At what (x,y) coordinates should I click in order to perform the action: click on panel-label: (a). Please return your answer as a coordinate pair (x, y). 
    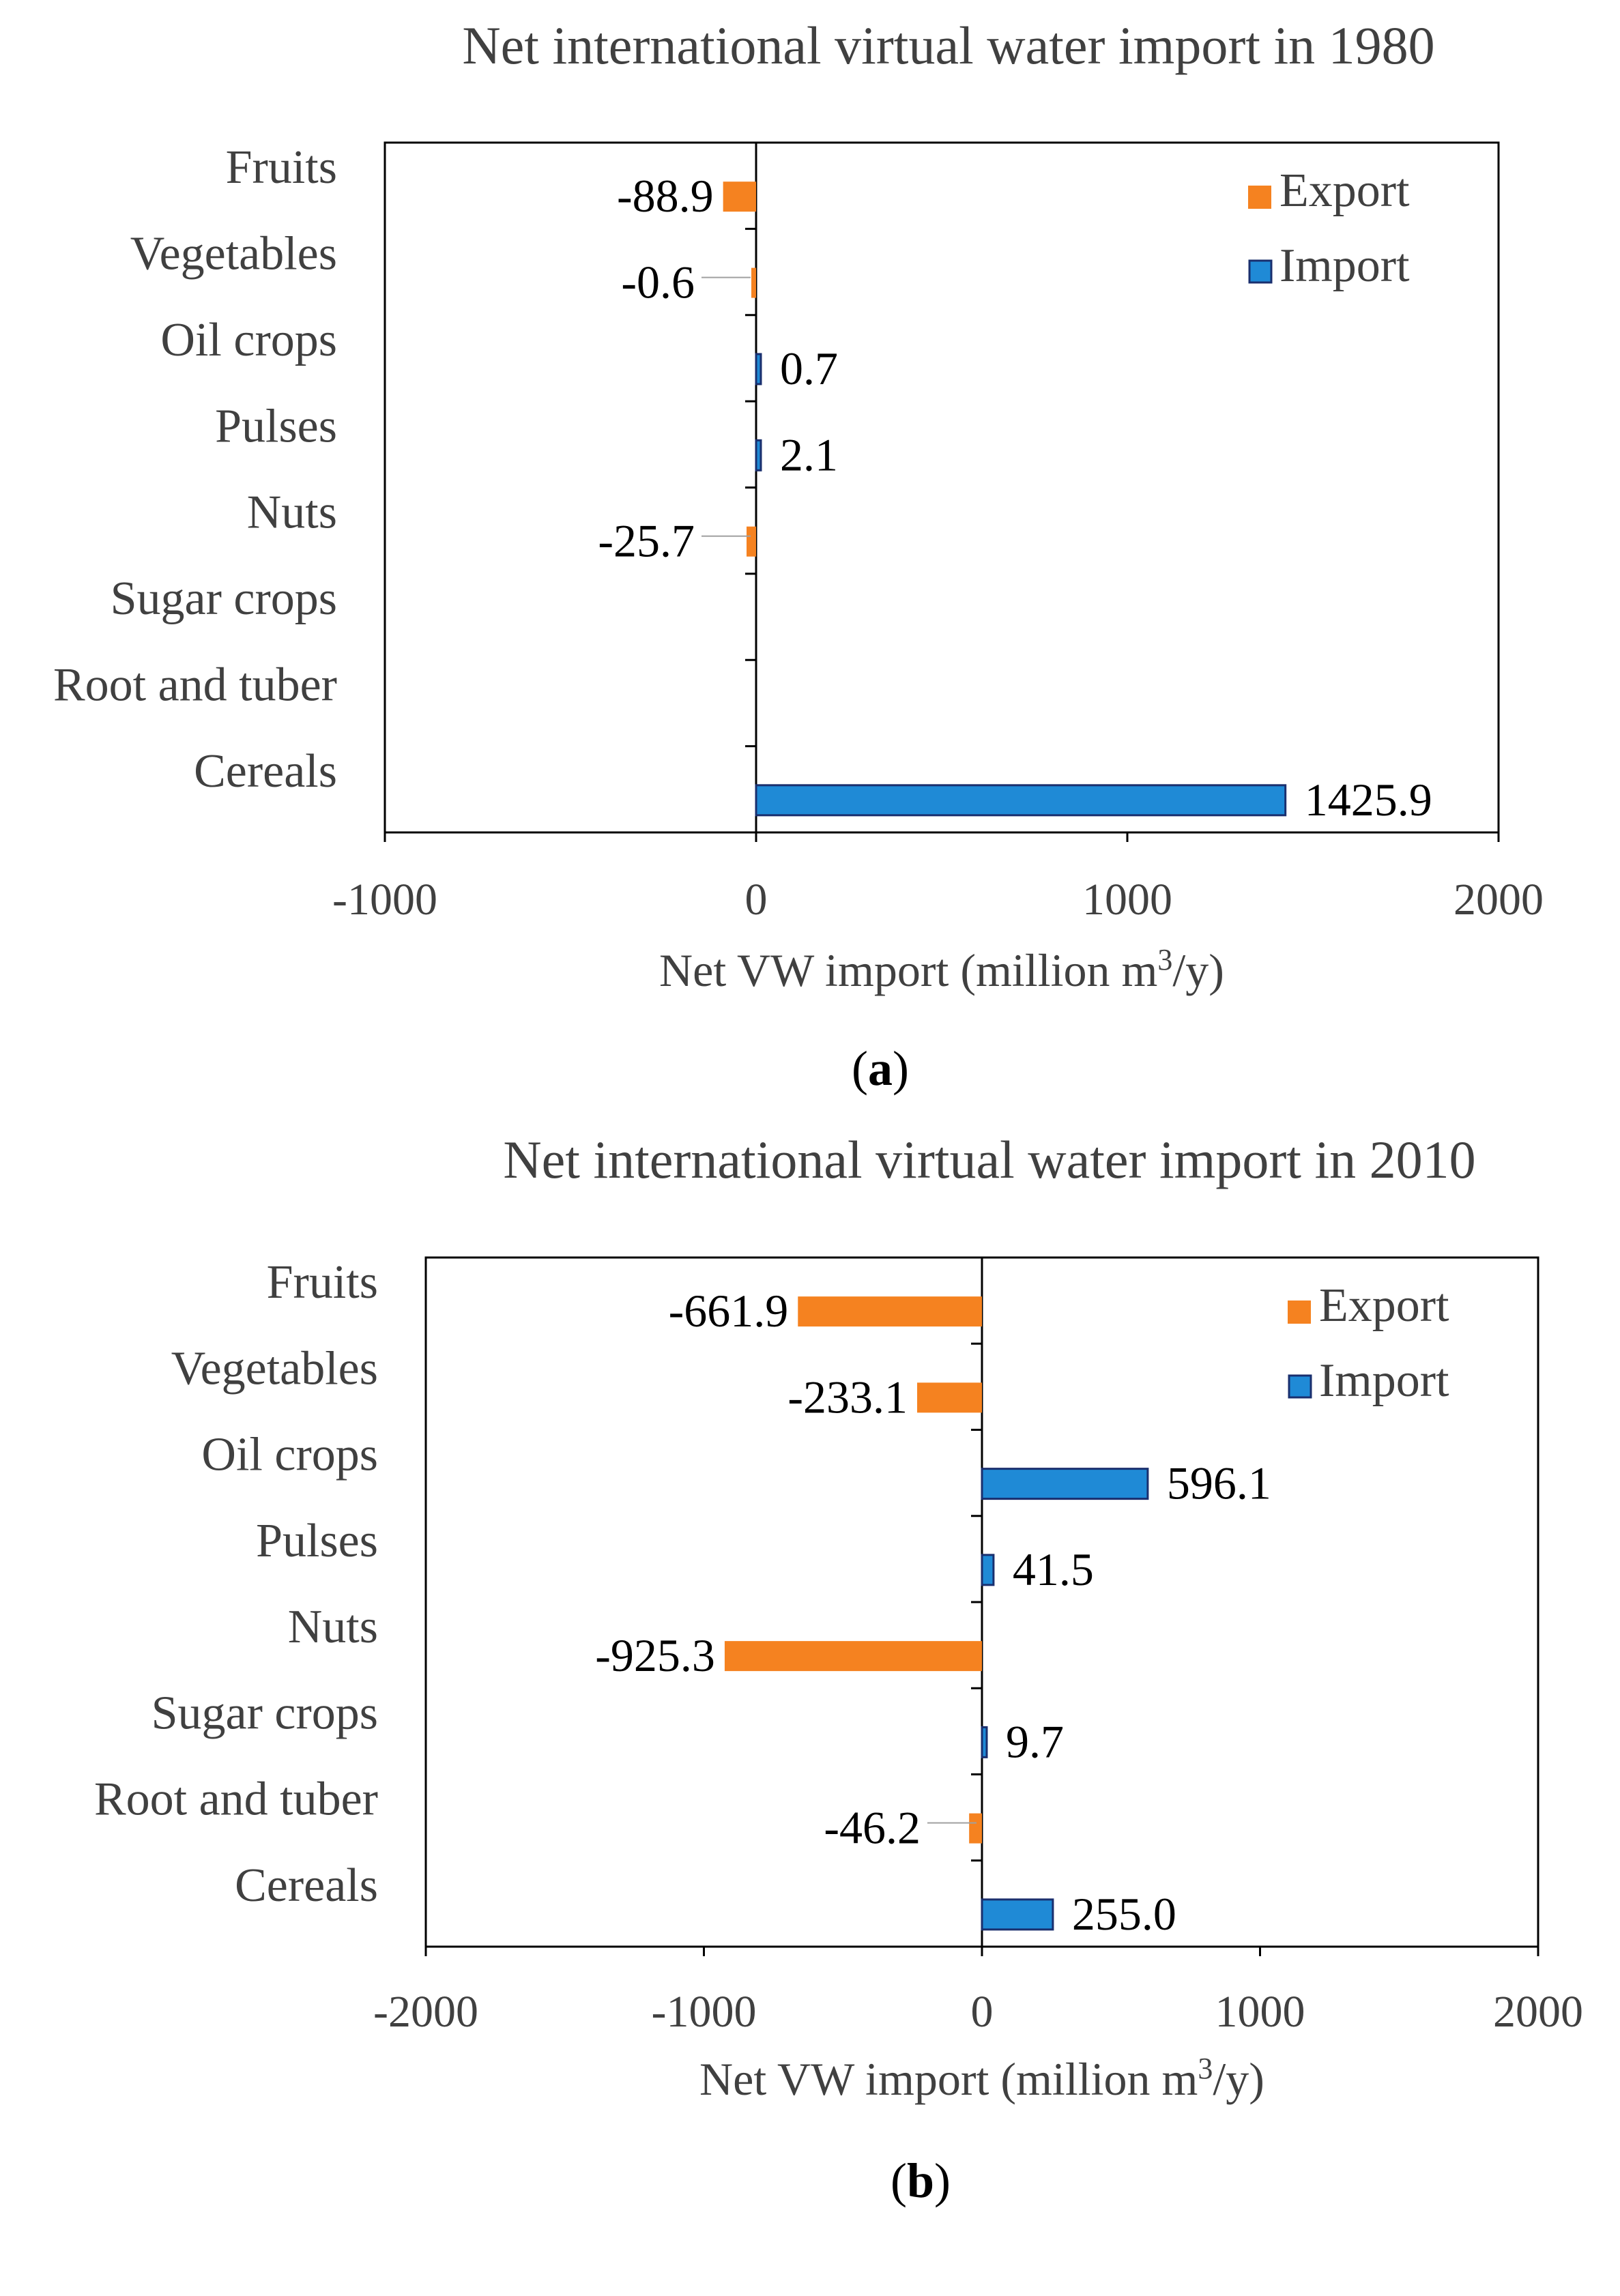
    Looking at the image, I should click on (880, 1068).